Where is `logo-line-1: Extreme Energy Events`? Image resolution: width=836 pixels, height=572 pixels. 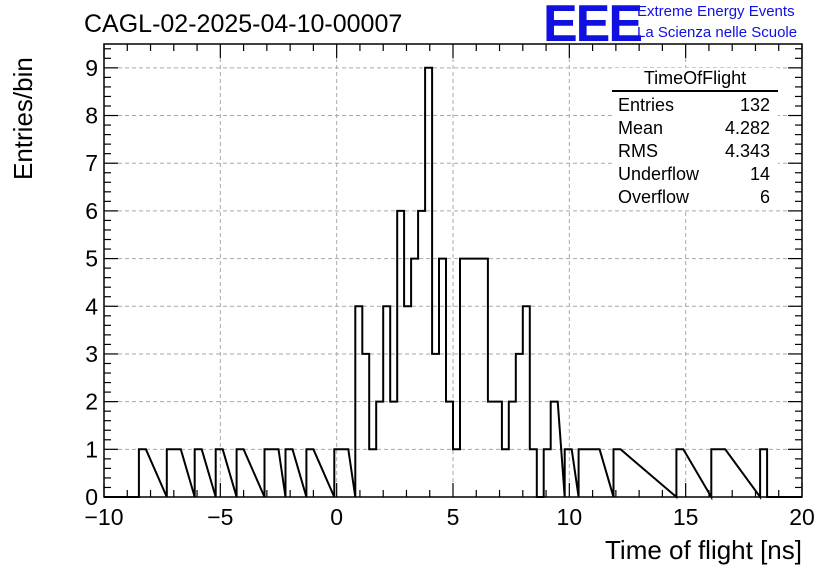
logo-line-1: Extreme Energy Events is located at coordinates (716, 11).